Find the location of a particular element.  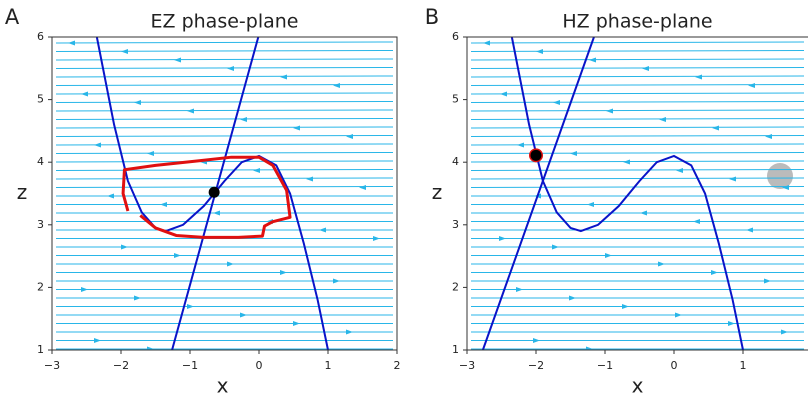

fixed-point is located at coordinates (536, 155).